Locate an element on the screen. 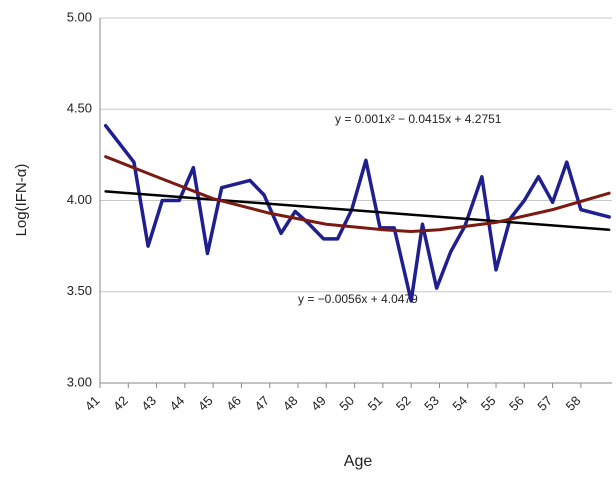 Image resolution: width=616 pixels, height=480 pixels. y-tick-label: 3.00 is located at coordinates (79, 381).